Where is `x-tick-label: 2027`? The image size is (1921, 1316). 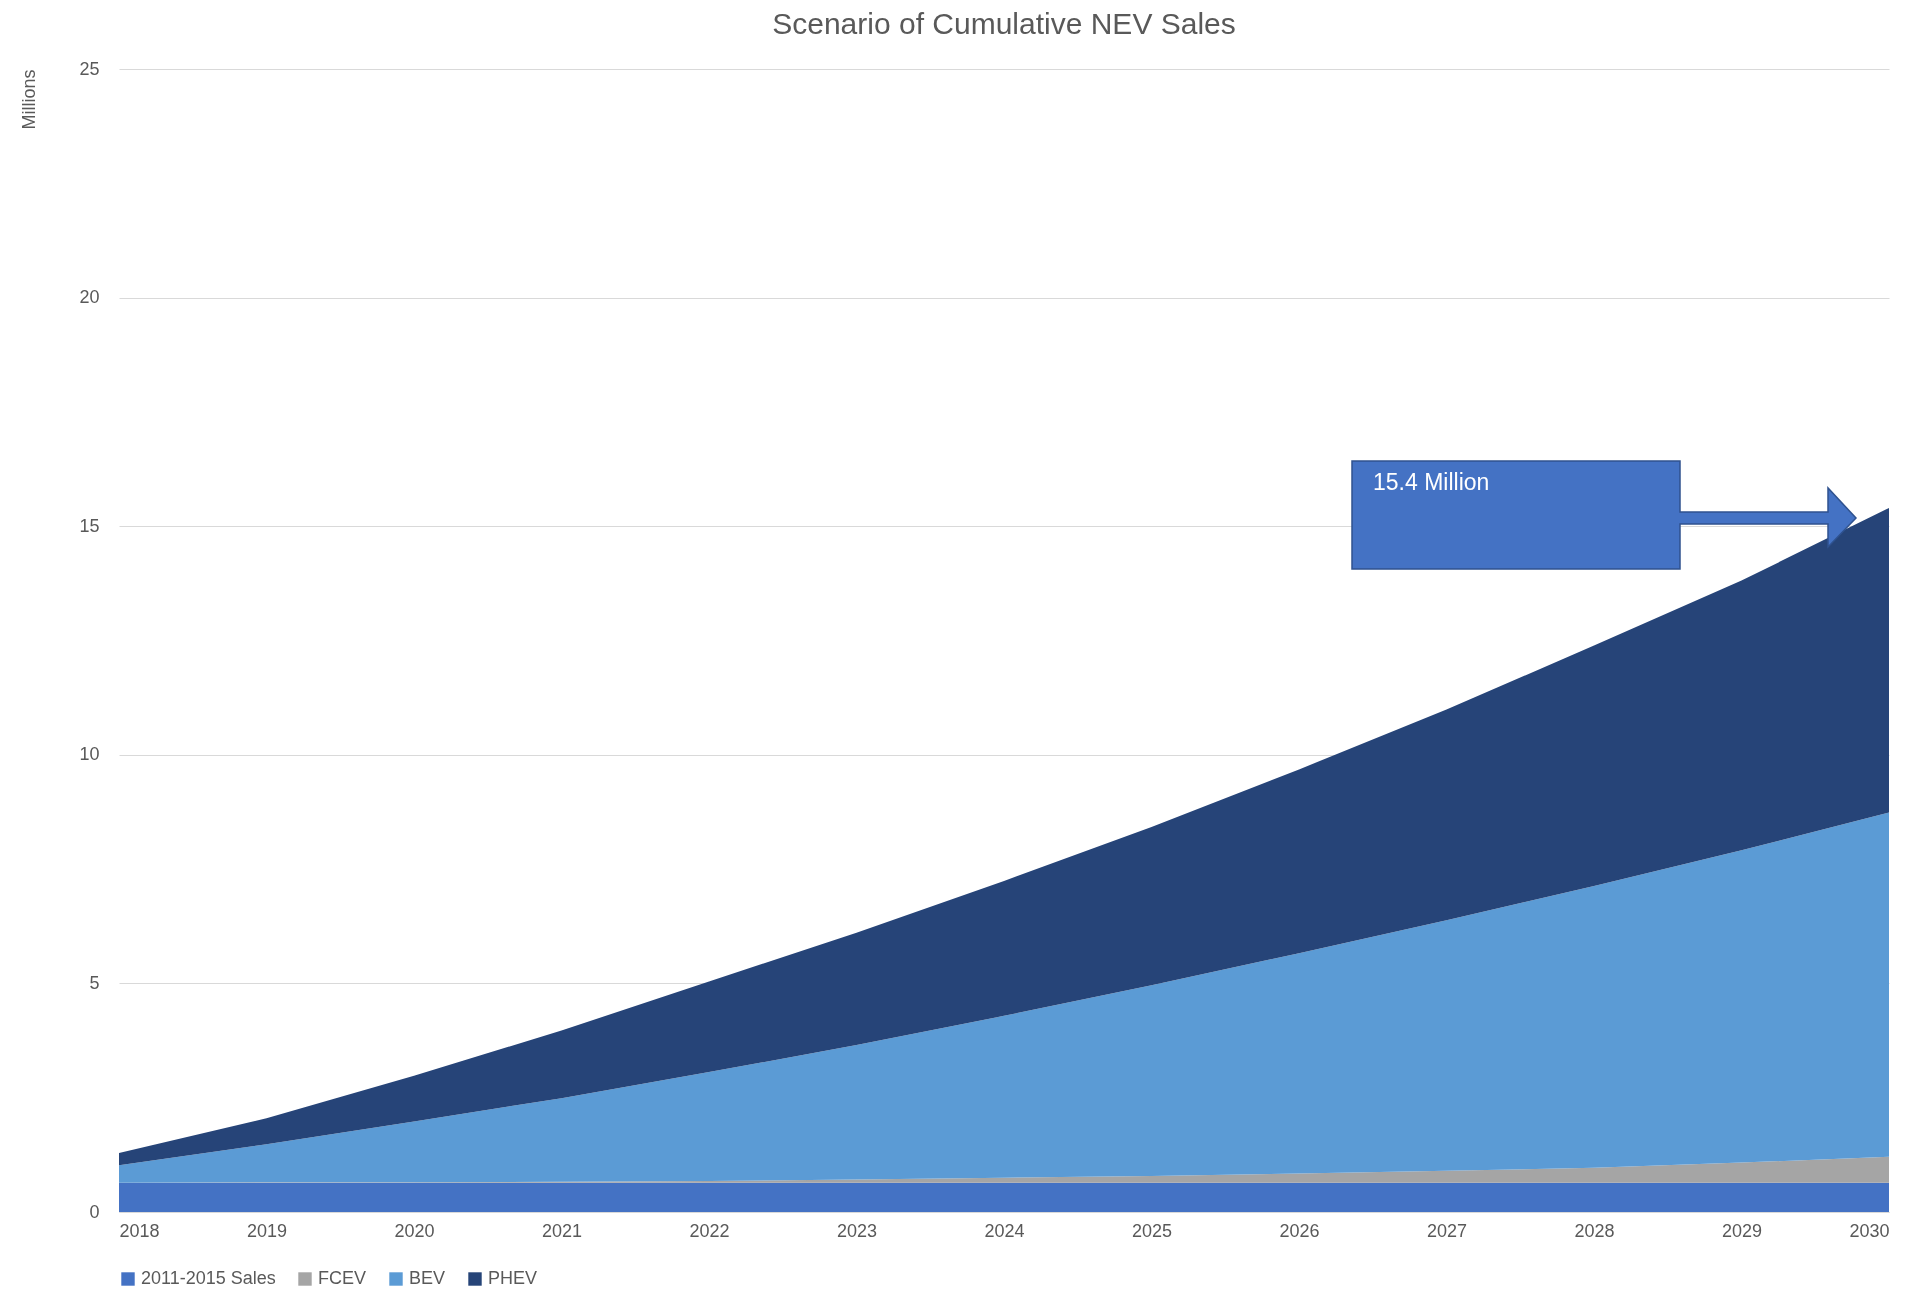
x-tick-label: 2027 is located at coordinates (1447, 1230).